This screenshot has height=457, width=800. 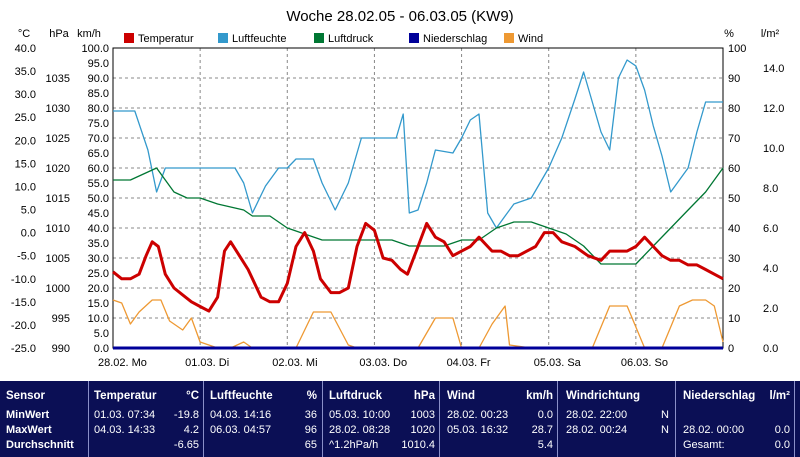 What do you see at coordinates (25, 72) in the screenshot?
I see `temperature-tick-label: 35.0` at bounding box center [25, 72].